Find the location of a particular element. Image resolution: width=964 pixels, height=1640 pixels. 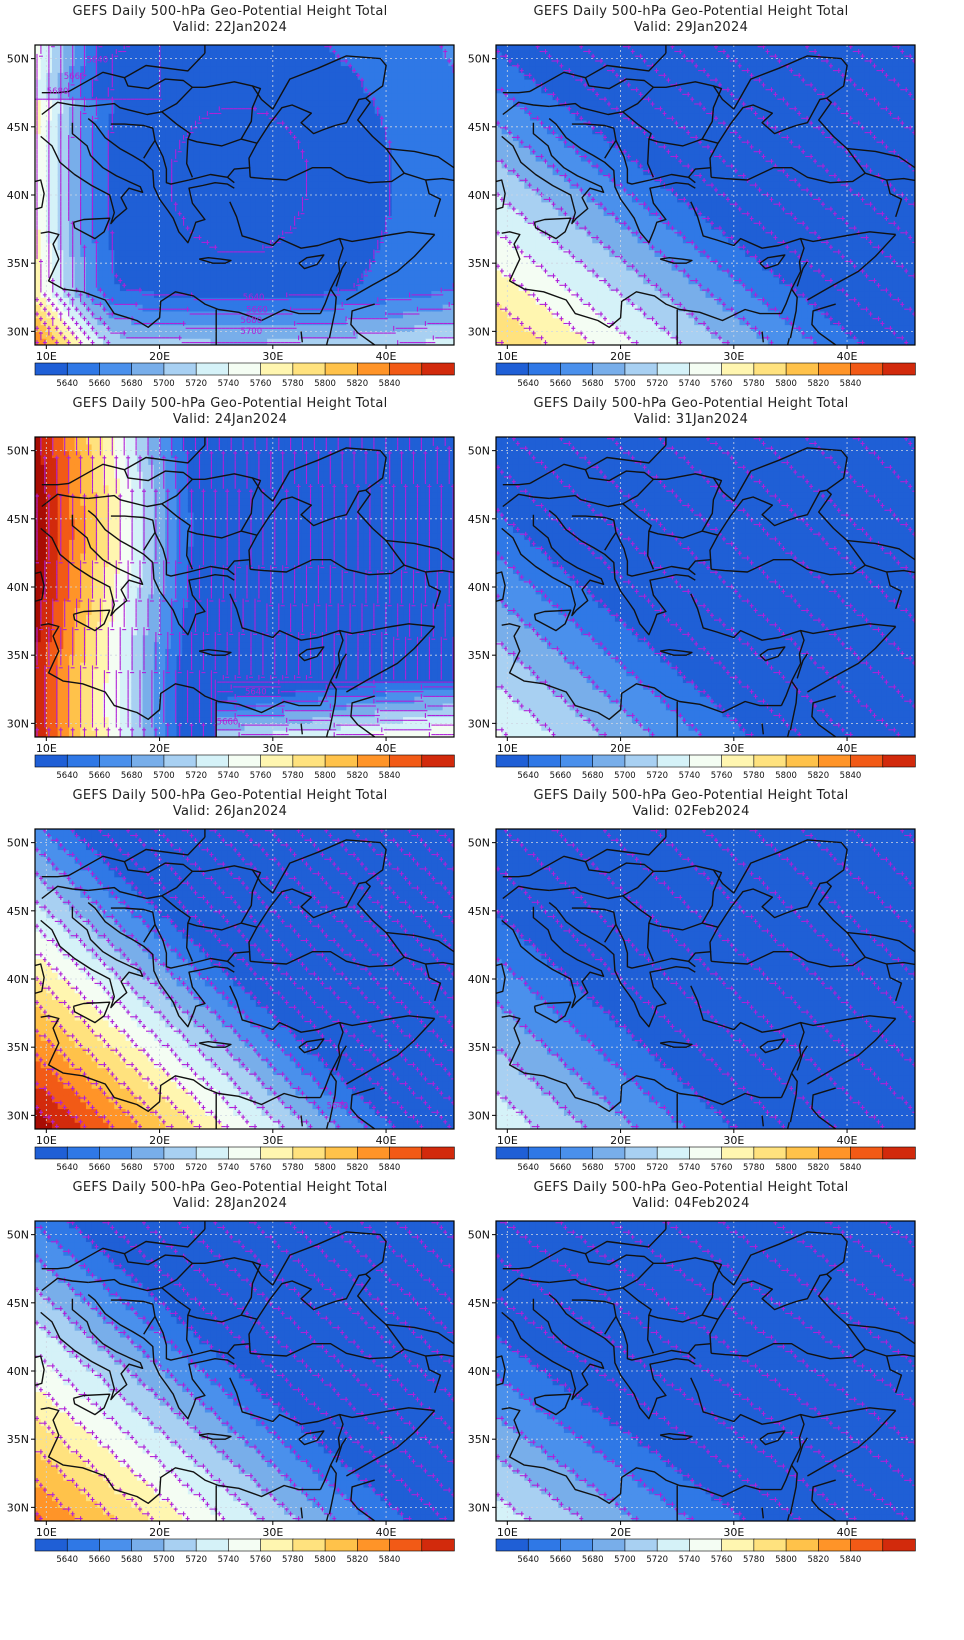

colorbar-level-label: 5700 is located at coordinates (625, 1168).